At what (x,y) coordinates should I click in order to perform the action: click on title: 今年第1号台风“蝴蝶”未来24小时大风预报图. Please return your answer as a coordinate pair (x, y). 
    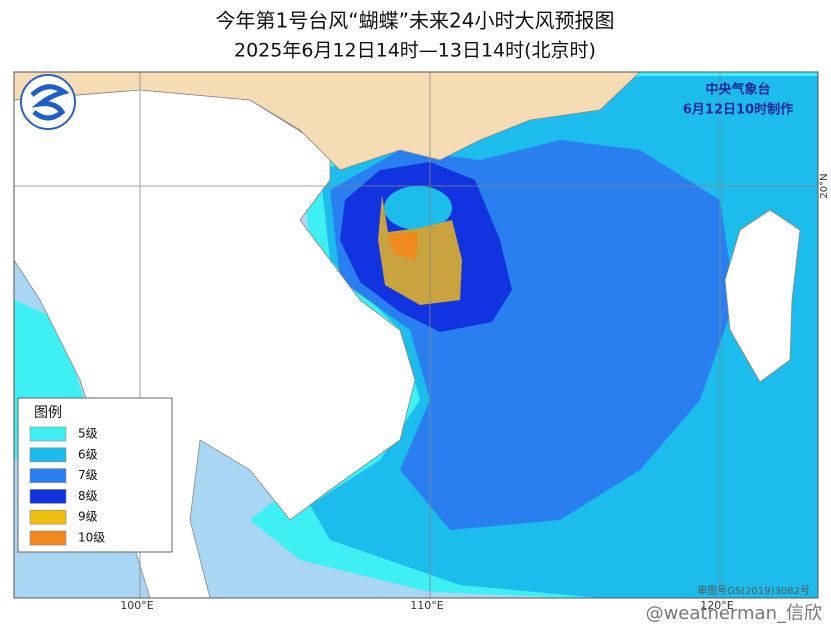
    Looking at the image, I should click on (415, 21).